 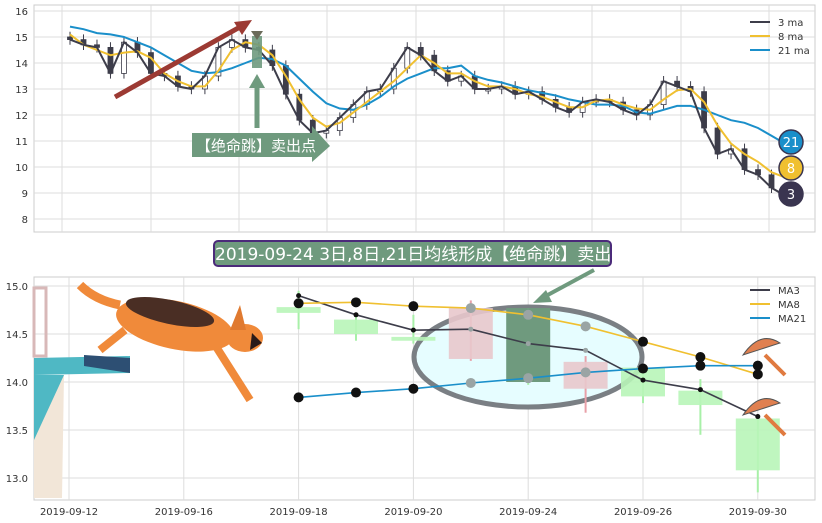 What do you see at coordinates (69, 512) in the screenshot?
I see `x-tick-label: 2019-09-12` at bounding box center [69, 512].